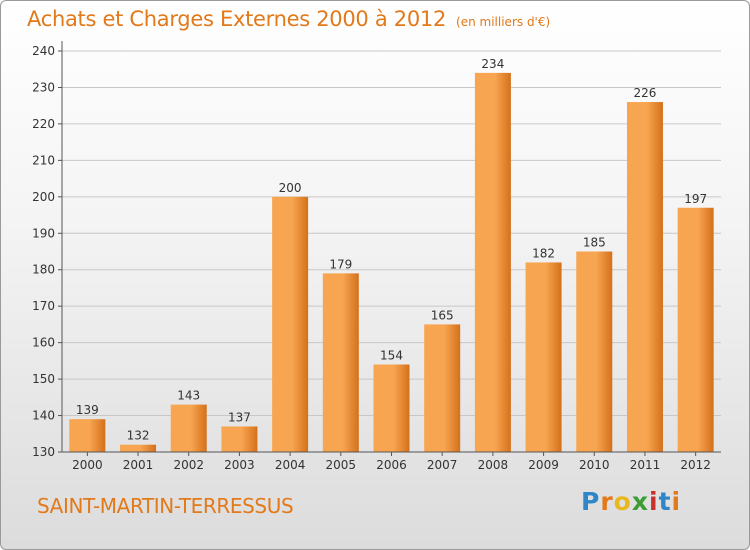 Image resolution: width=750 pixels, height=550 pixels. Describe the element at coordinates (43, 452) in the screenshot. I see `y-tick-label: 130` at that location.